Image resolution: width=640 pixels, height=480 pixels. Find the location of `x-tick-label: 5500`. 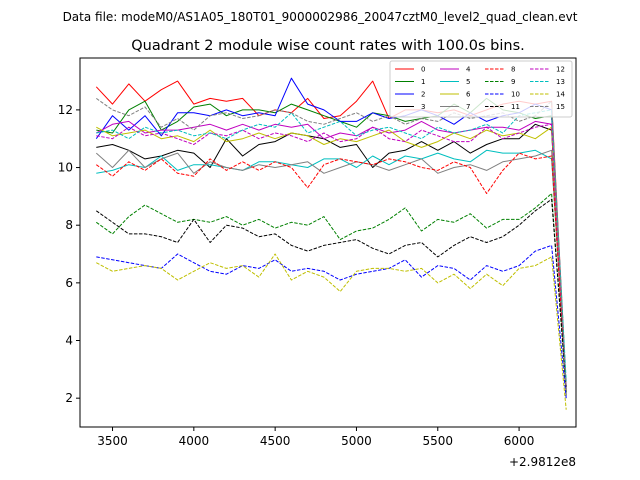

x-tick-label: 5500 is located at coordinates (437, 441).